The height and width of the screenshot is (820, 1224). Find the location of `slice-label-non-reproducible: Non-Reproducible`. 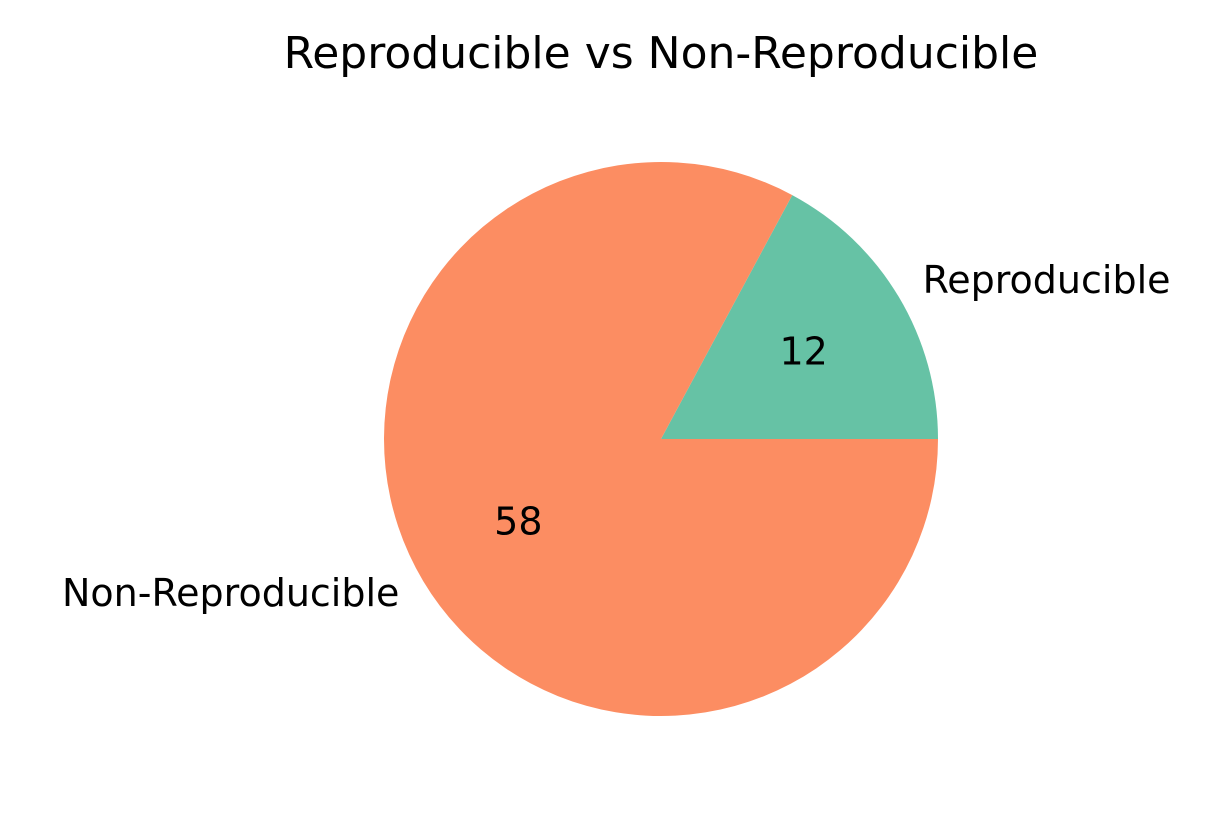

slice-label-non-reproducible: Non-Reproducible is located at coordinates (230, 593).